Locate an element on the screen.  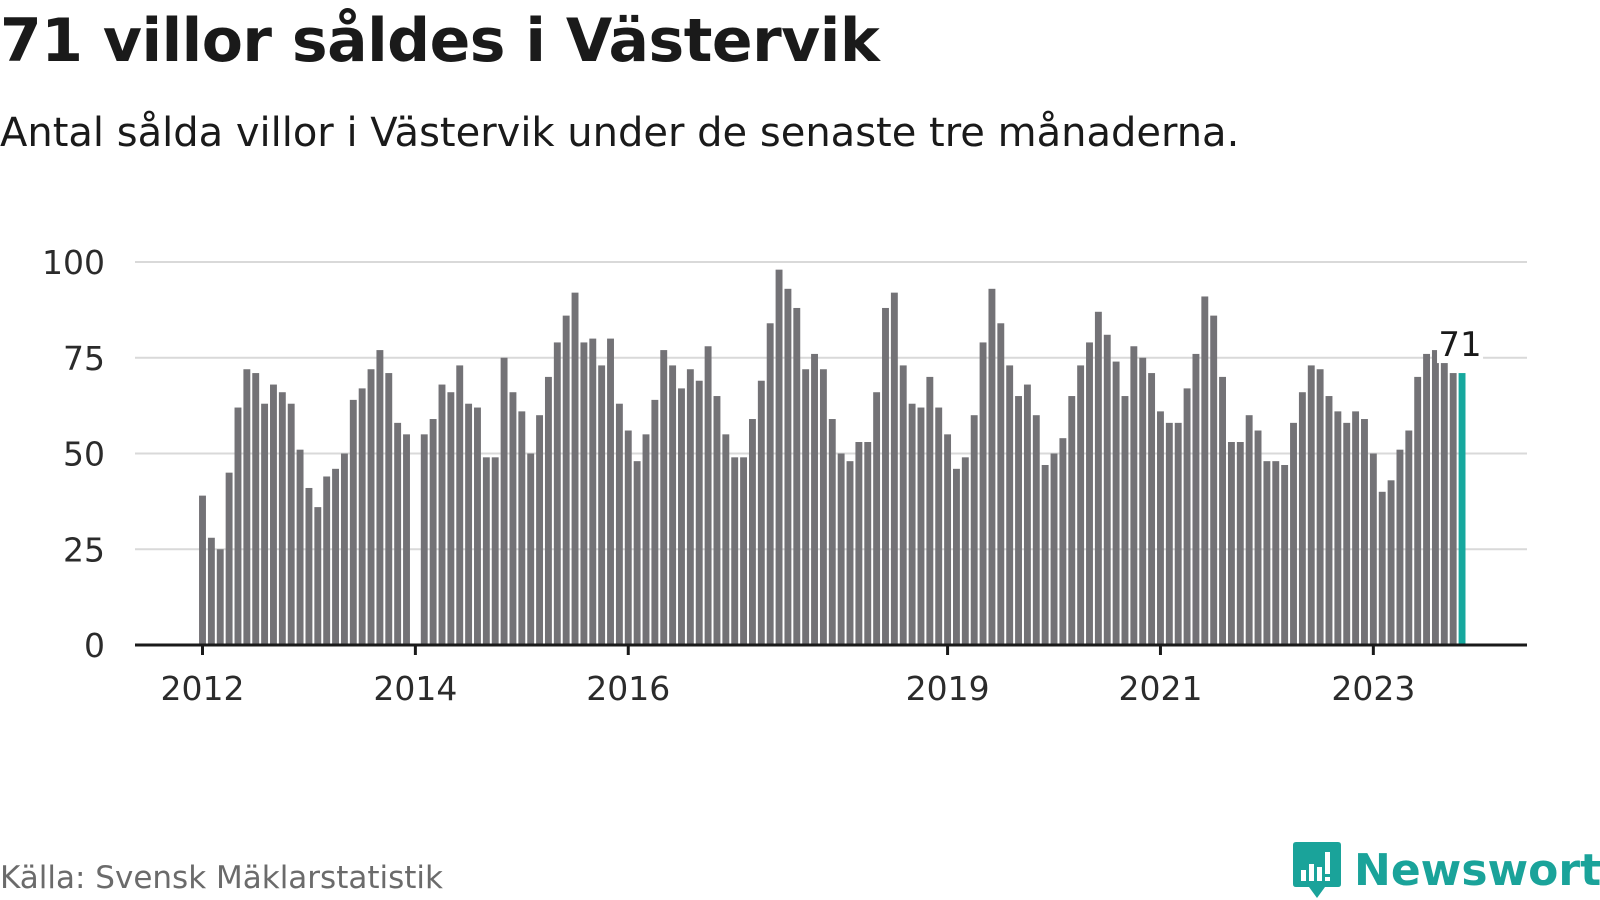
y-tick-label: 75 is located at coordinates (84, 358).